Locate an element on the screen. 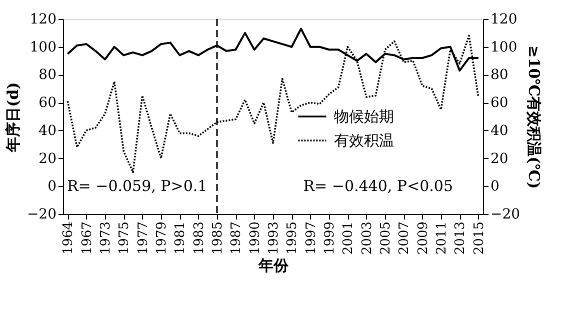 Image resolution: width=569 pixels, height=336 pixels. y2-tick-label: 40 is located at coordinates (499, 130).